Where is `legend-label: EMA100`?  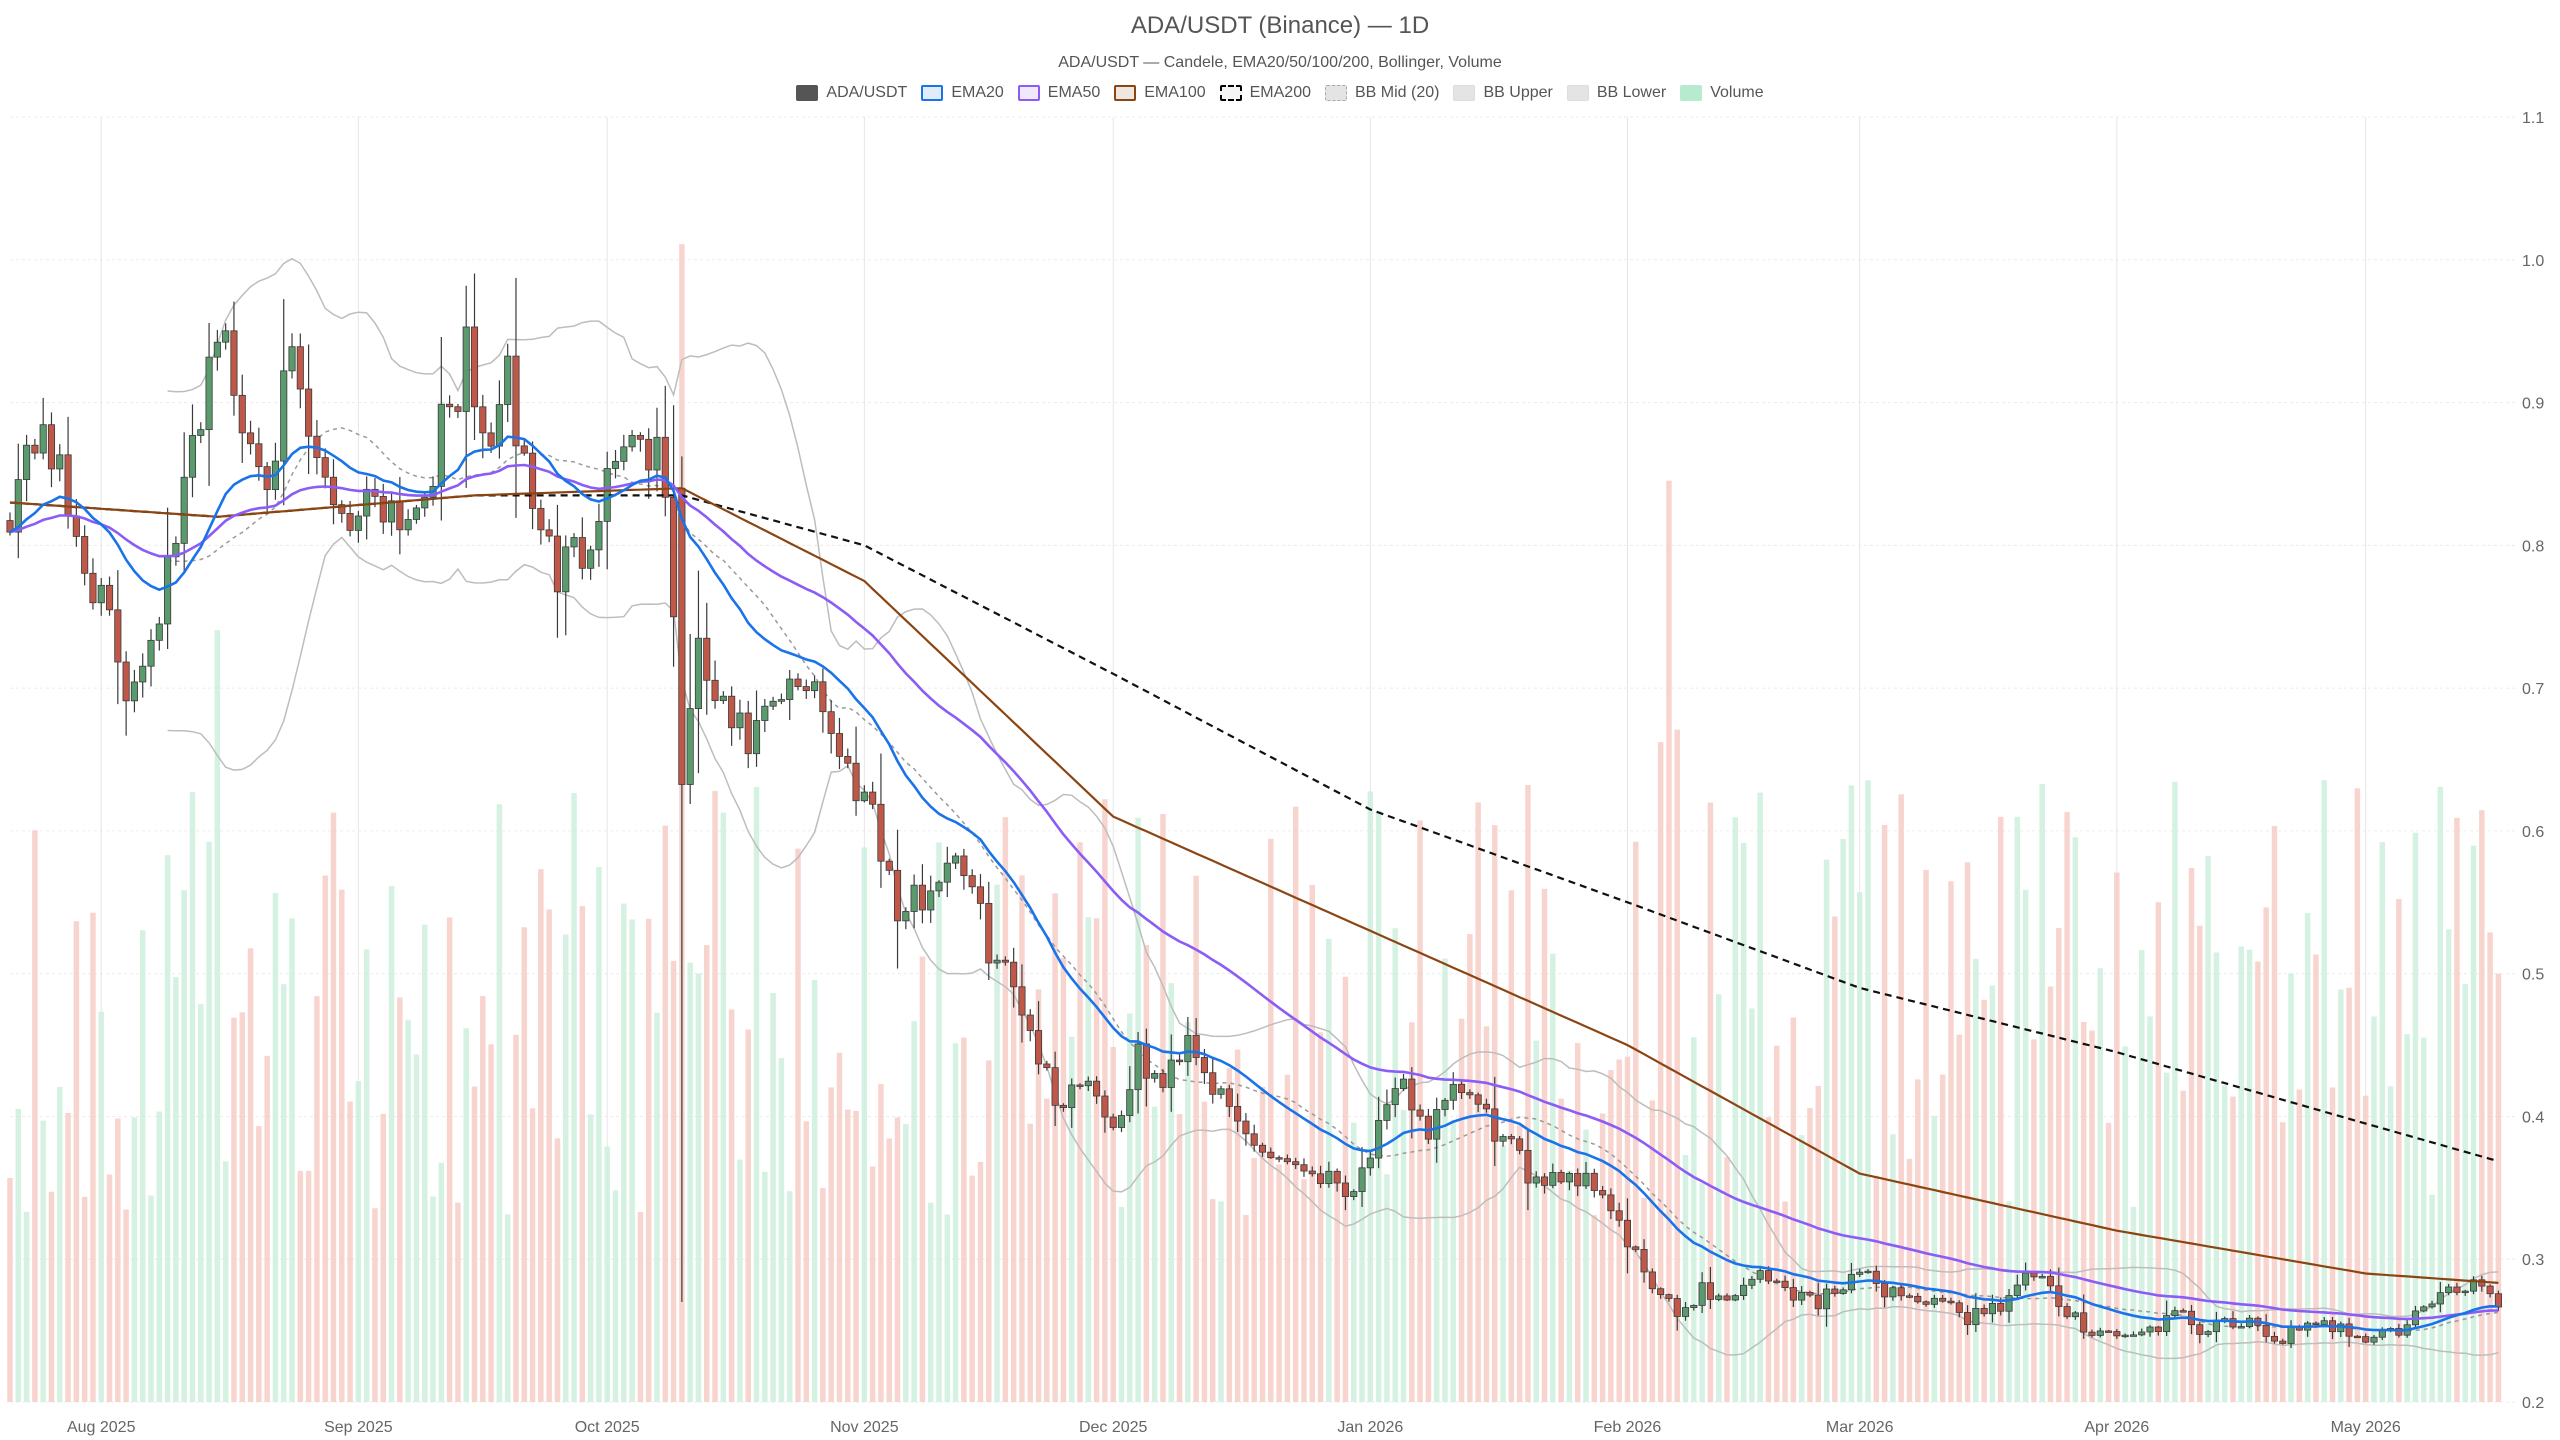
legend-label: EMA100 is located at coordinates (1175, 92).